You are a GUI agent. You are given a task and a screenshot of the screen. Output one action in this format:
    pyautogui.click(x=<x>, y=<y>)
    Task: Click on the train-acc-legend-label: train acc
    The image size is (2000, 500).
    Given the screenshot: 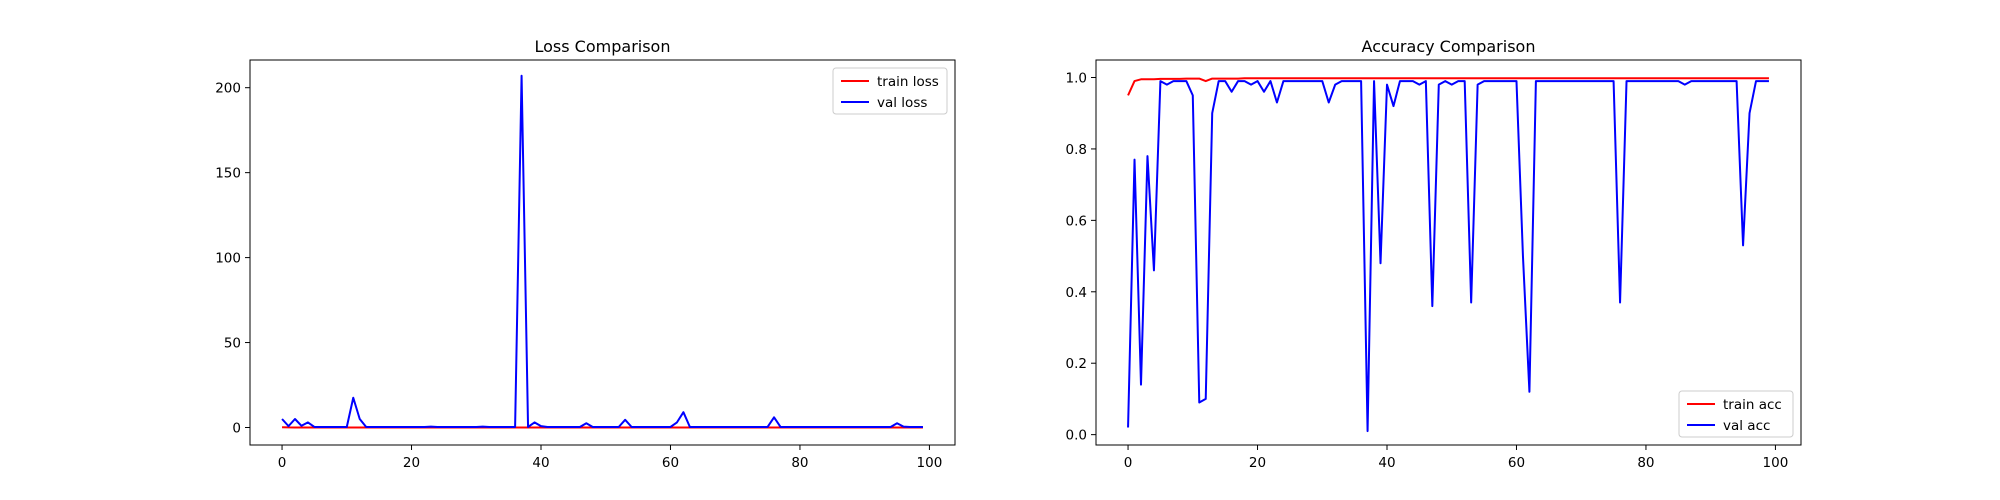 What is the action you would take?
    pyautogui.click(x=1752, y=405)
    